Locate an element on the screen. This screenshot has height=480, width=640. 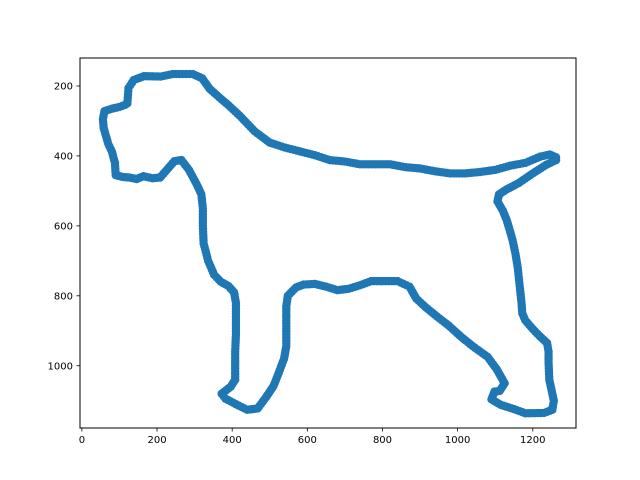
scatter-point is located at coordinates (125, 105).